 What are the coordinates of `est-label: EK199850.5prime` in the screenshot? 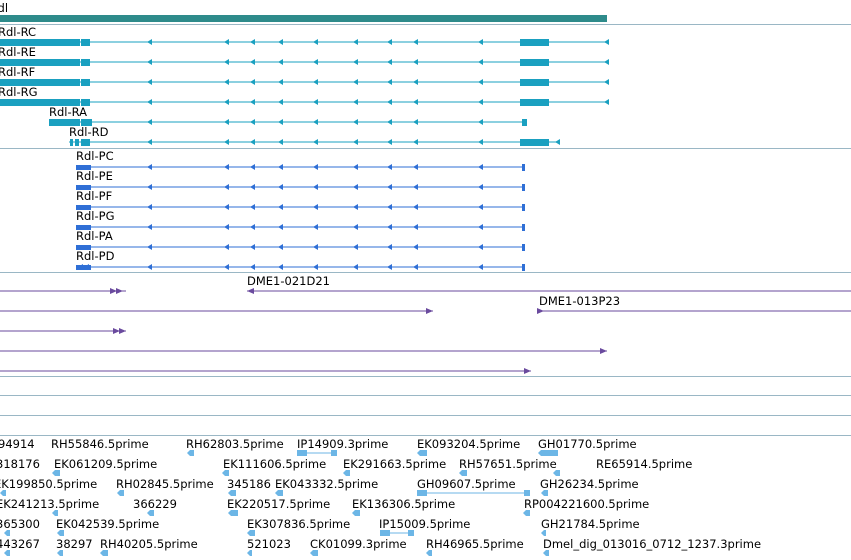 It's located at (48, 484).